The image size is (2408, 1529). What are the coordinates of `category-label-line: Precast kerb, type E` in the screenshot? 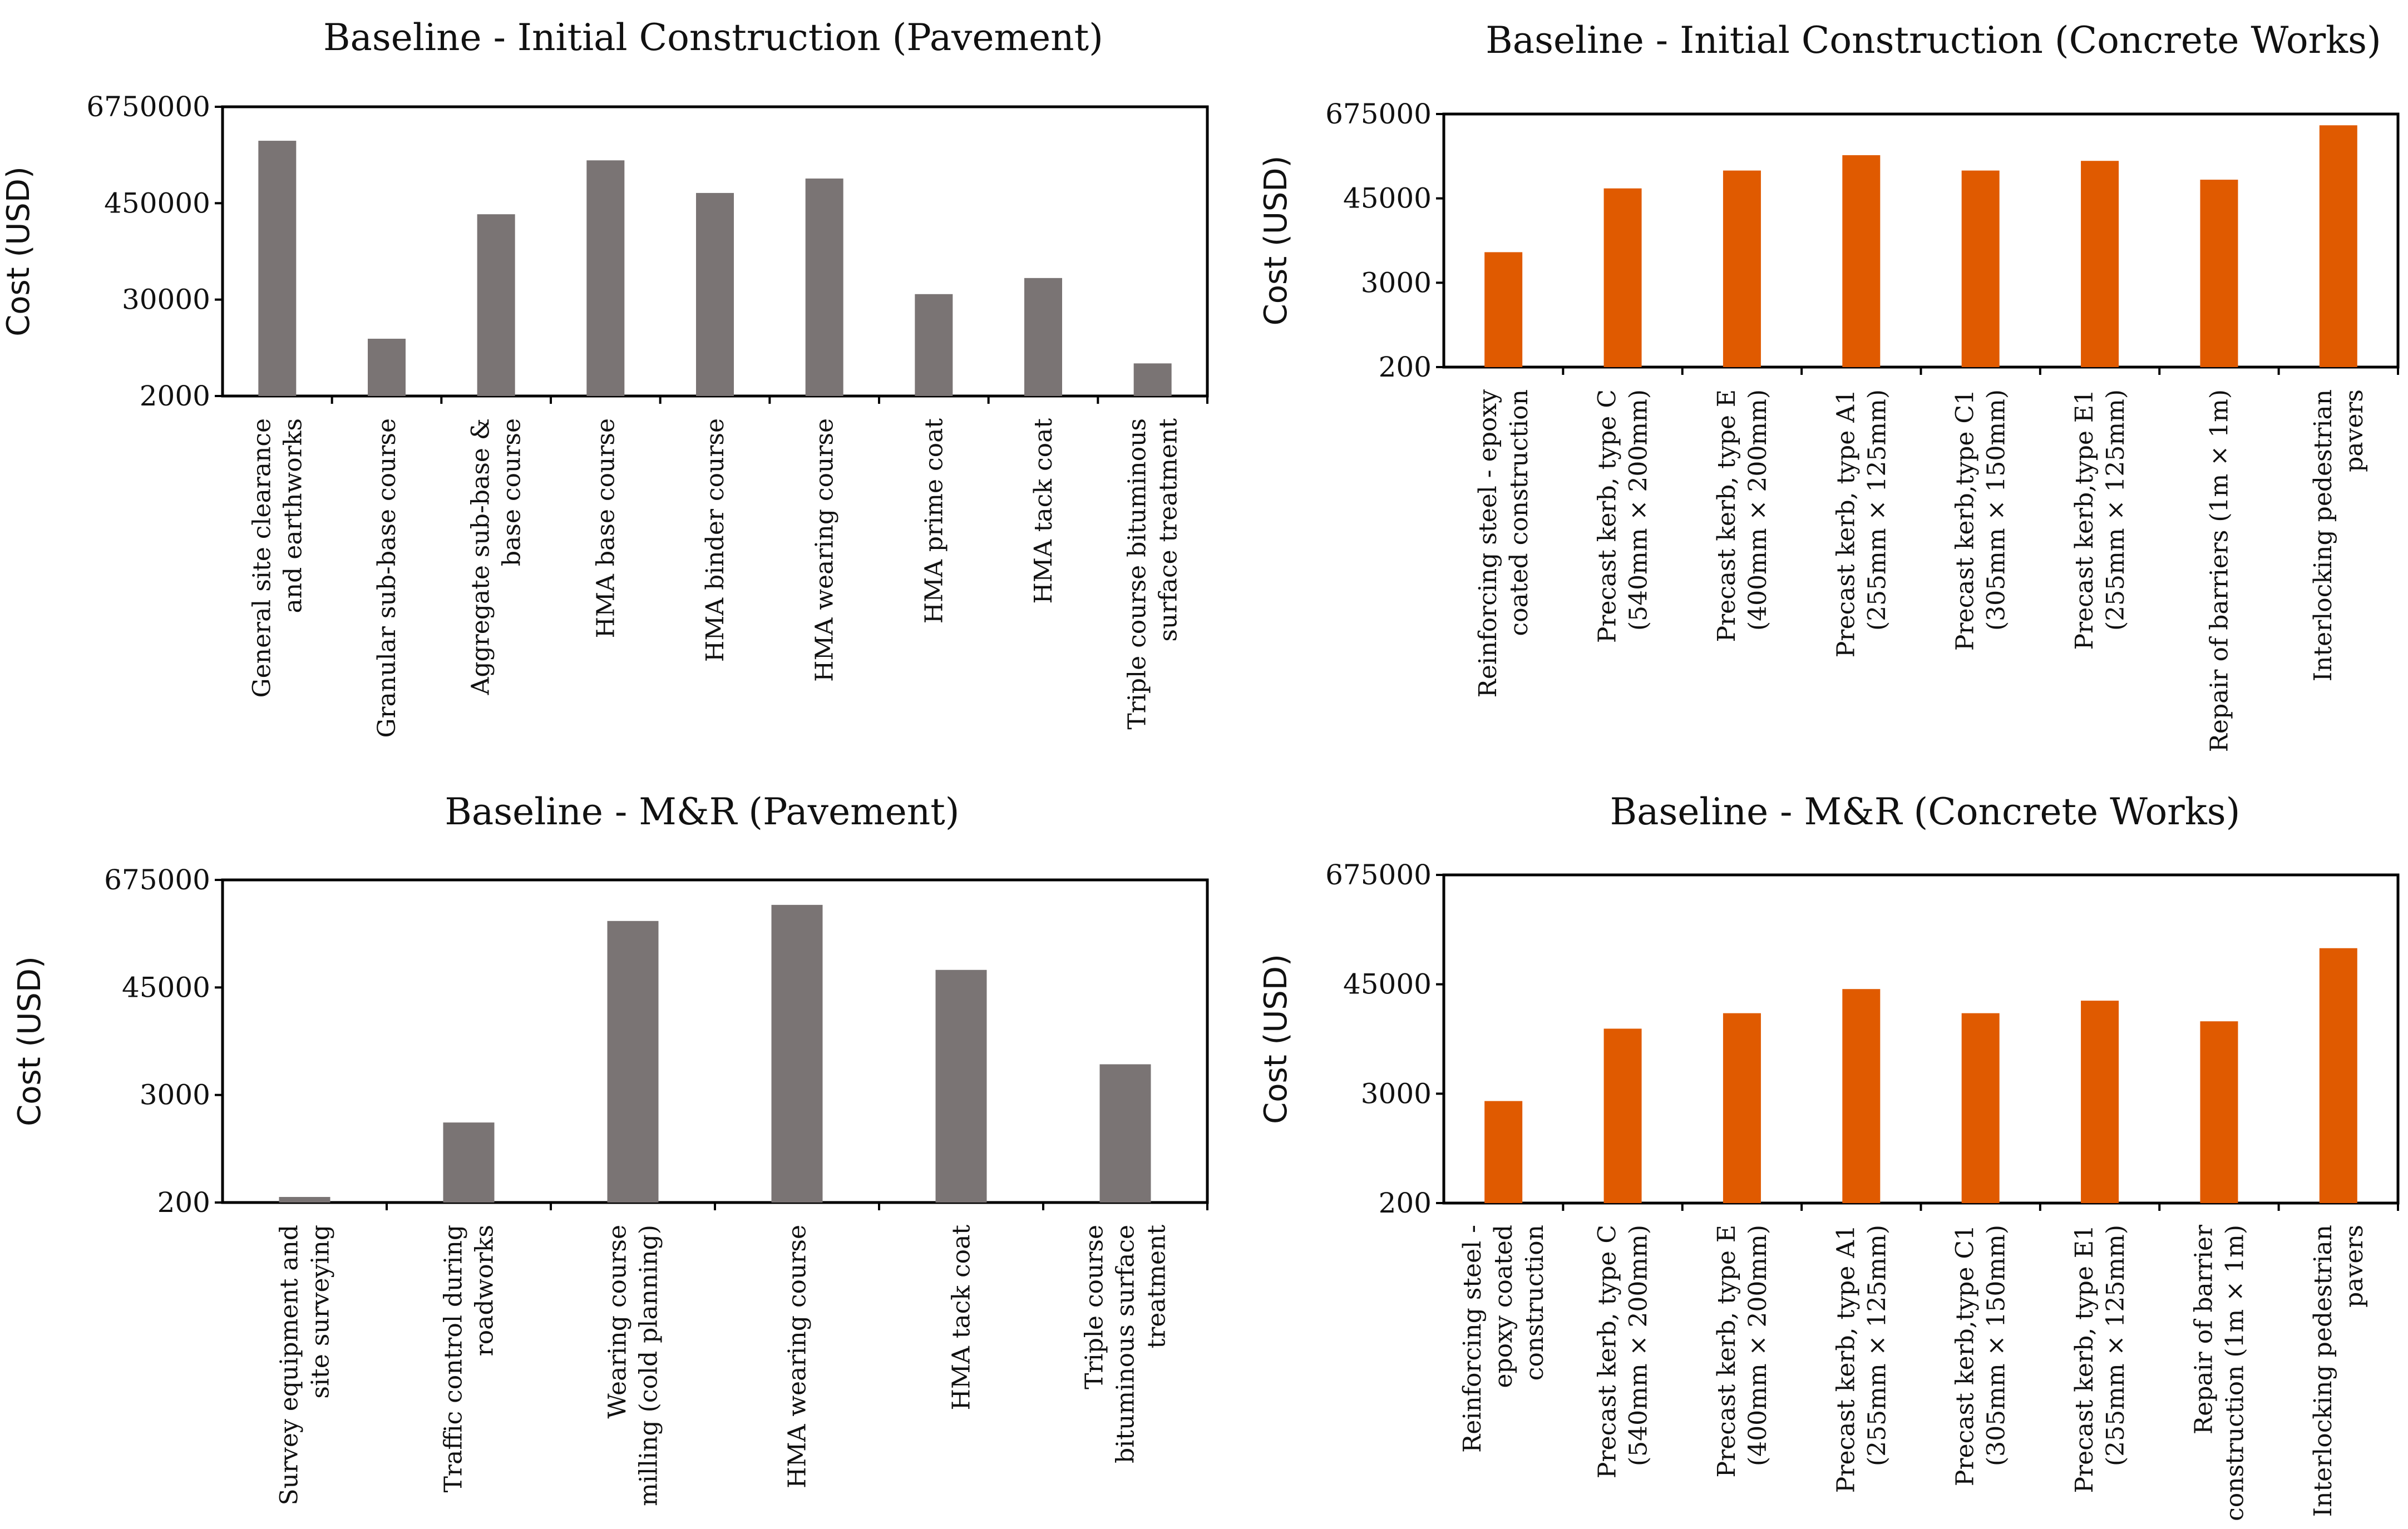 It's located at (1727, 516).